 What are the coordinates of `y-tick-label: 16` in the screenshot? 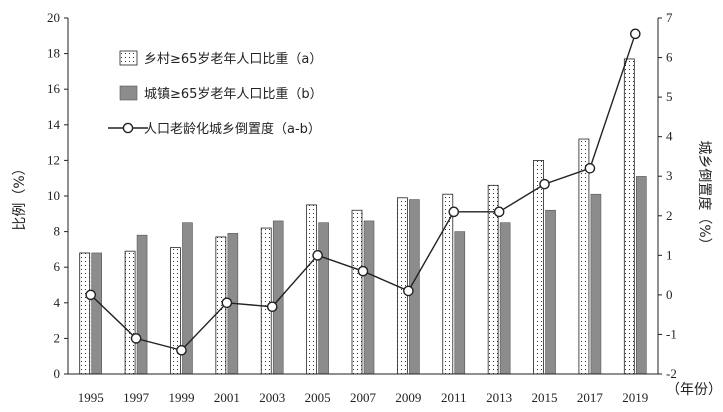 It's located at (54, 88).